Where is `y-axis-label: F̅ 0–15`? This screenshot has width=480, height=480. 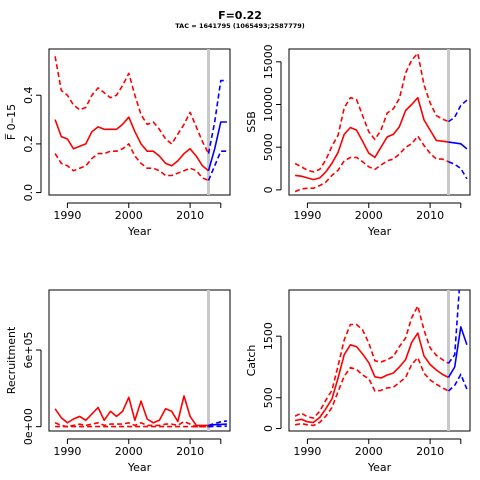 y-axis-label: F̅ 0–15 is located at coordinates (11, 122).